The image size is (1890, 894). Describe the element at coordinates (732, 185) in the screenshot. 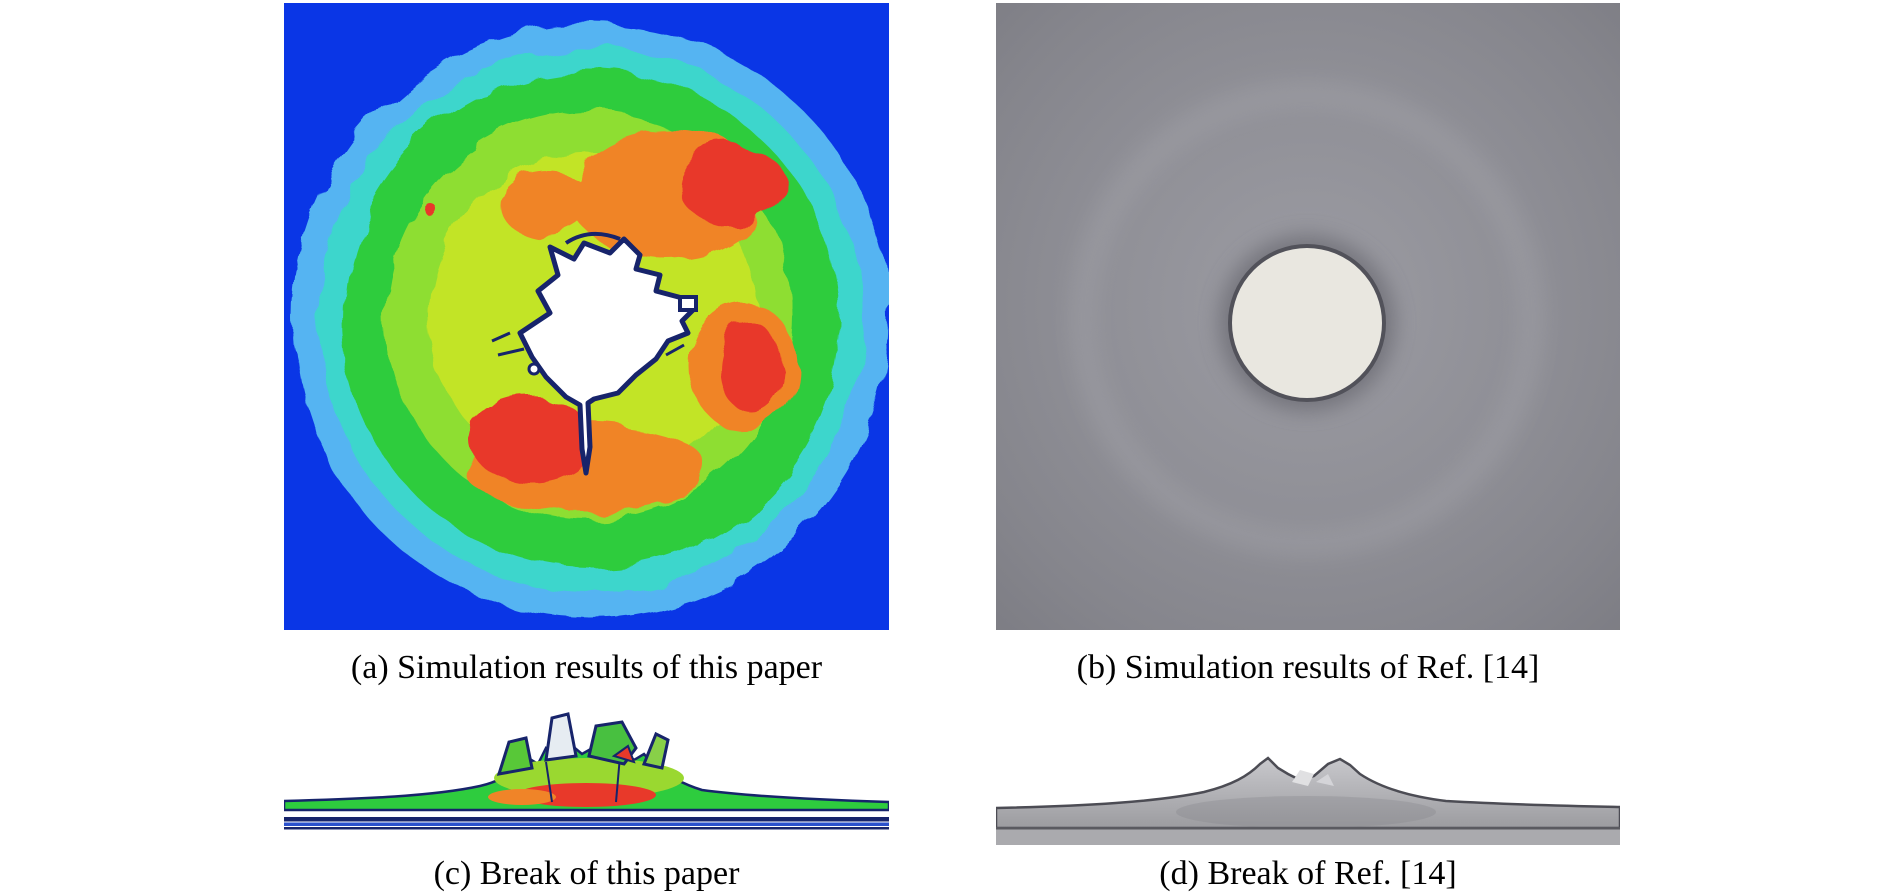

I see `stress-patch-red-top-right` at that location.